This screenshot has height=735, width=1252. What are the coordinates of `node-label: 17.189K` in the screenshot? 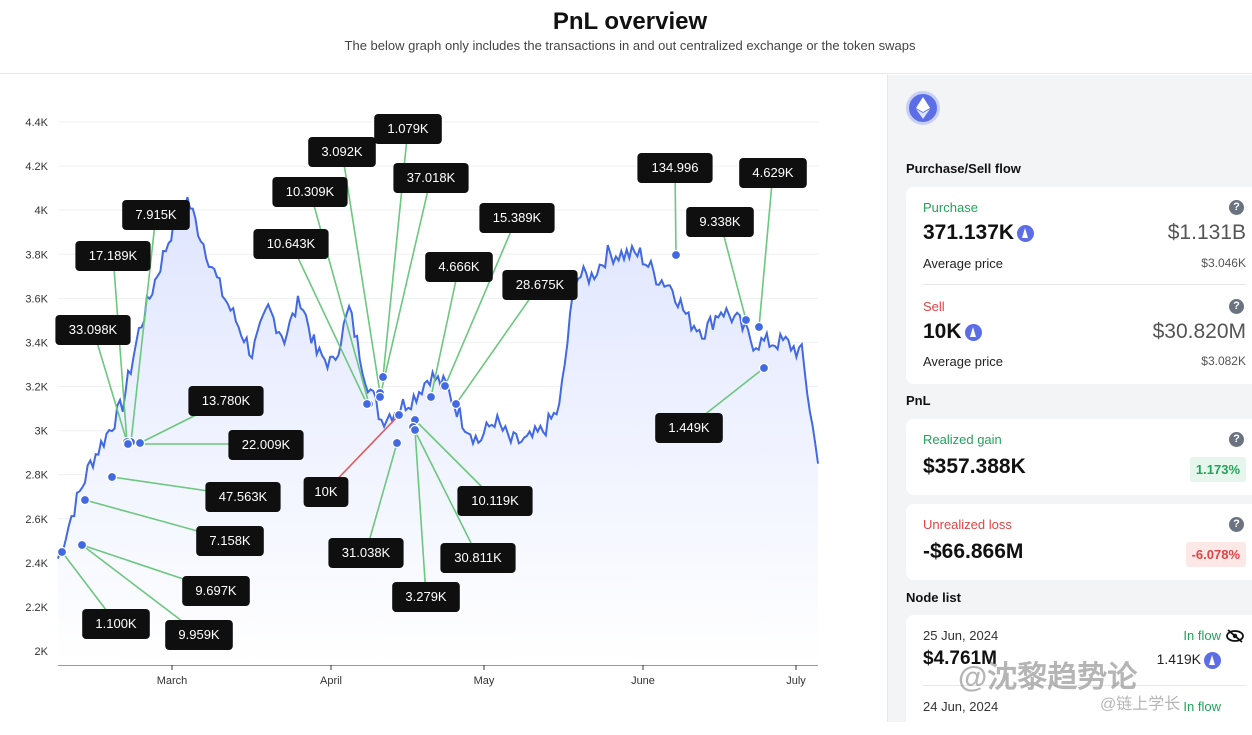 It's located at (113, 255).